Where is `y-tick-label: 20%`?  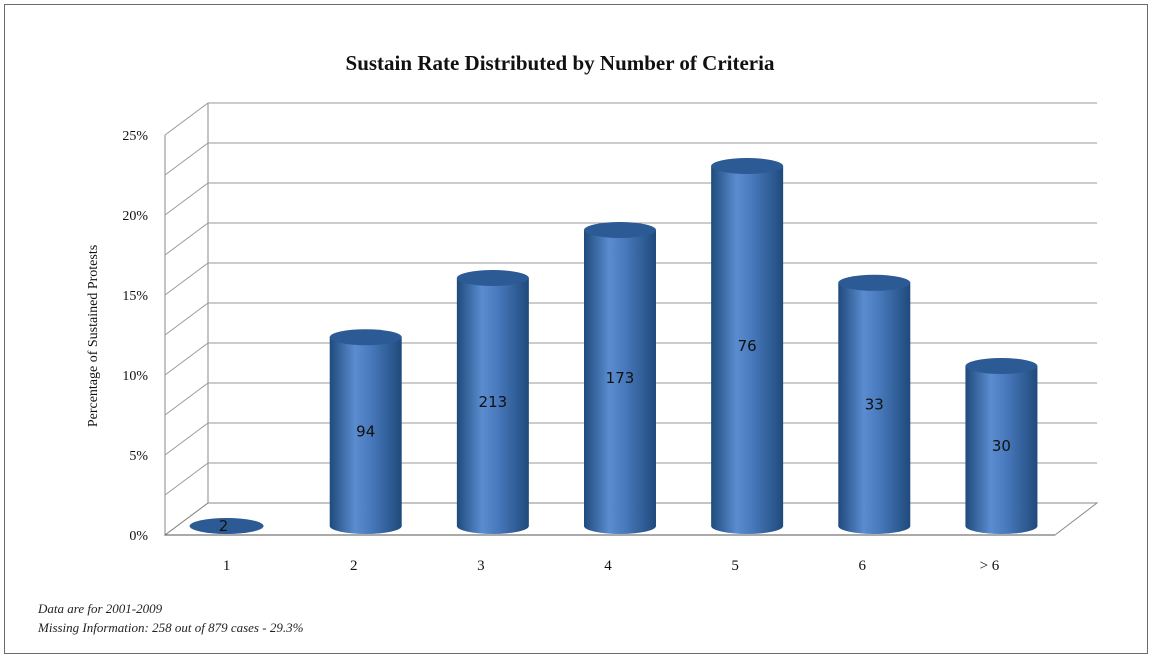
y-tick-label: 20% is located at coordinates (135, 216).